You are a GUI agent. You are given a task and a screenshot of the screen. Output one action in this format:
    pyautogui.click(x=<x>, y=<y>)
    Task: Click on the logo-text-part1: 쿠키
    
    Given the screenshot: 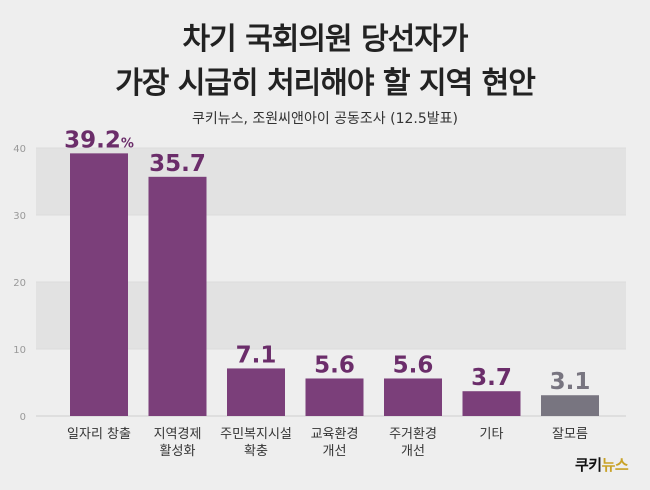 What is the action you would take?
    pyautogui.click(x=588, y=465)
    